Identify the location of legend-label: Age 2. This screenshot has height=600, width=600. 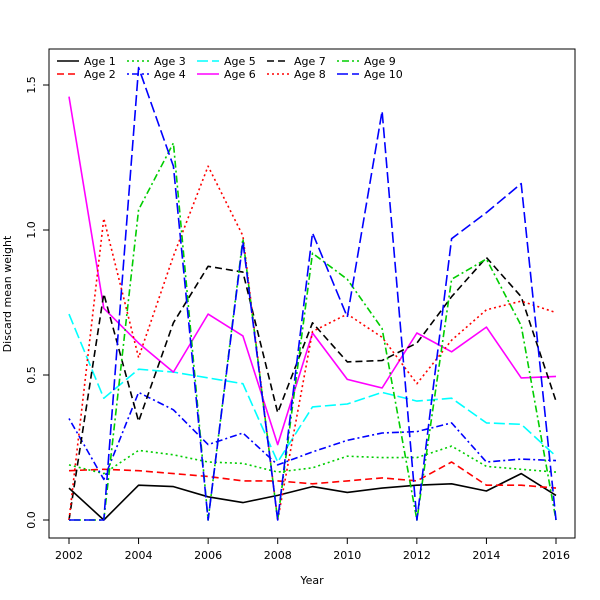
(100, 74).